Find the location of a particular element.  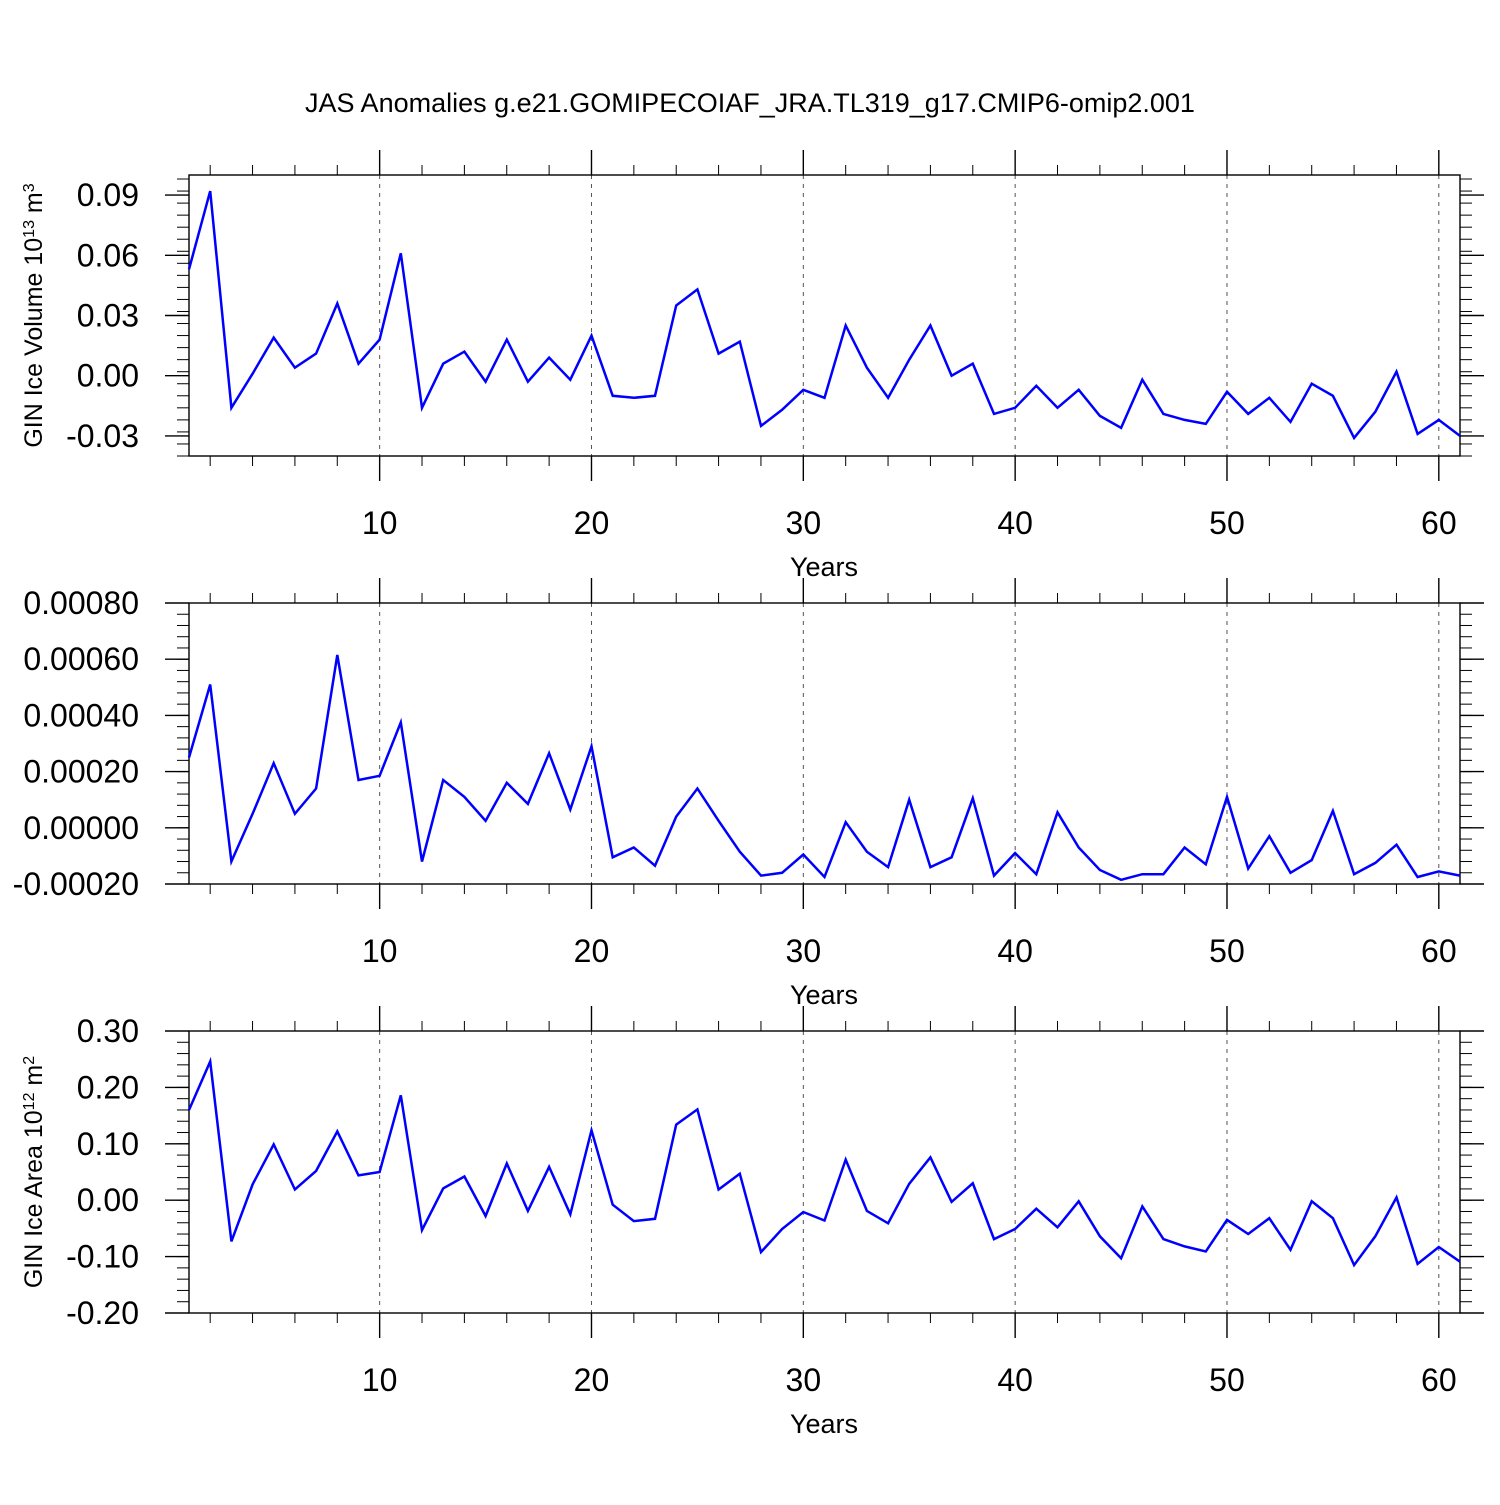

y-tick-label: 0.00020 is located at coordinates (81, 772).